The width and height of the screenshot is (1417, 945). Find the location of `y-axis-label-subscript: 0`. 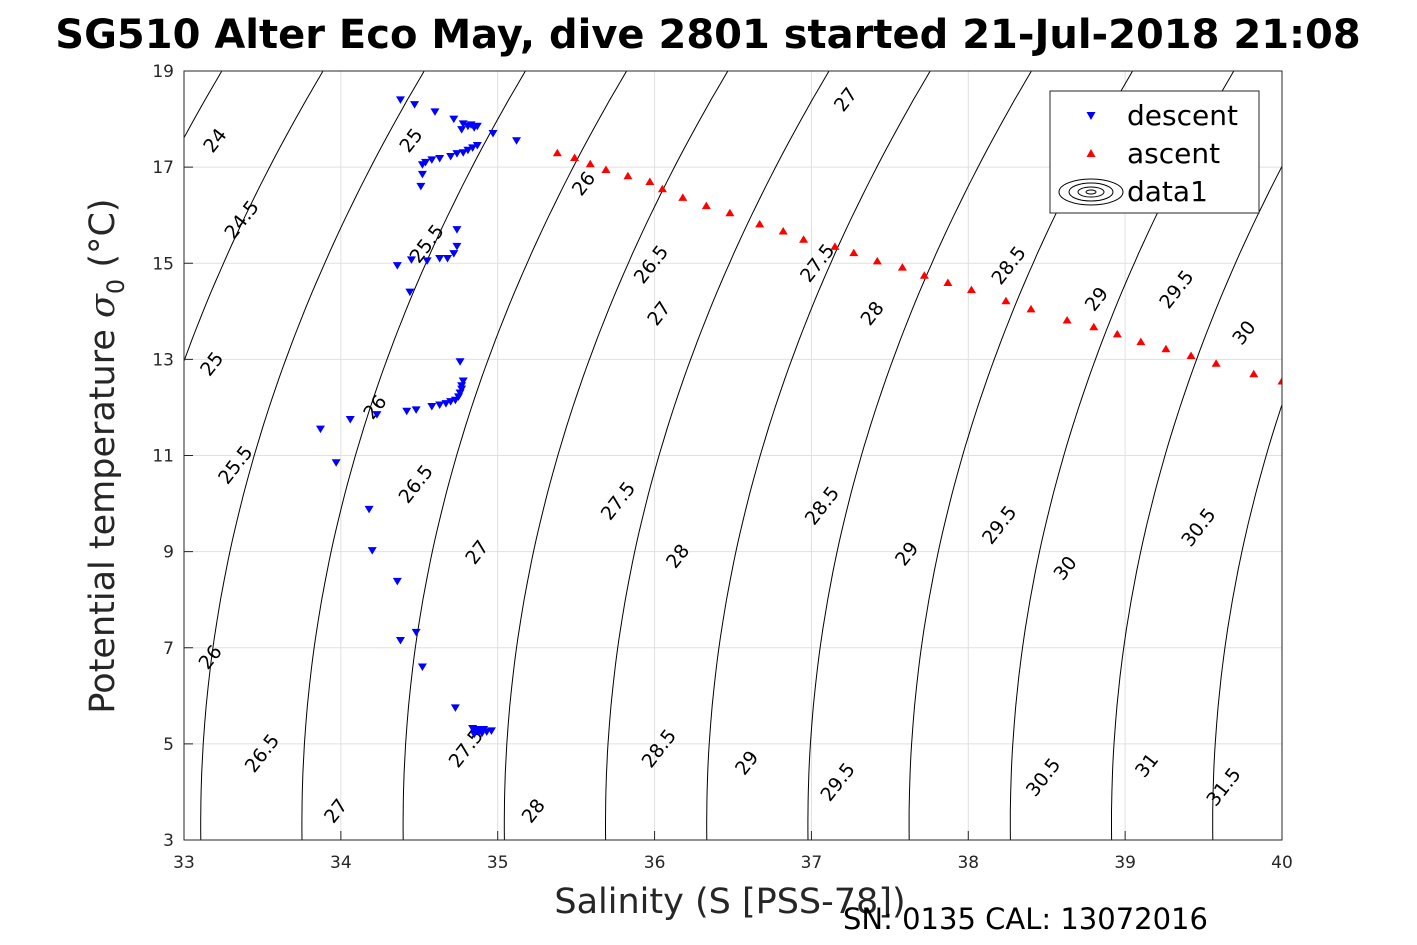

y-axis-label-subscript: 0 is located at coordinates (116, 286).